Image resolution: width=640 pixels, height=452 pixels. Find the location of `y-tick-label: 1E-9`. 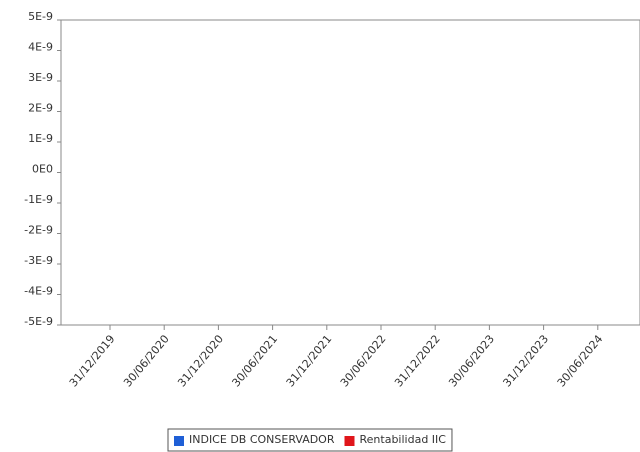

y-tick-label: 1E-9 is located at coordinates (40, 138).